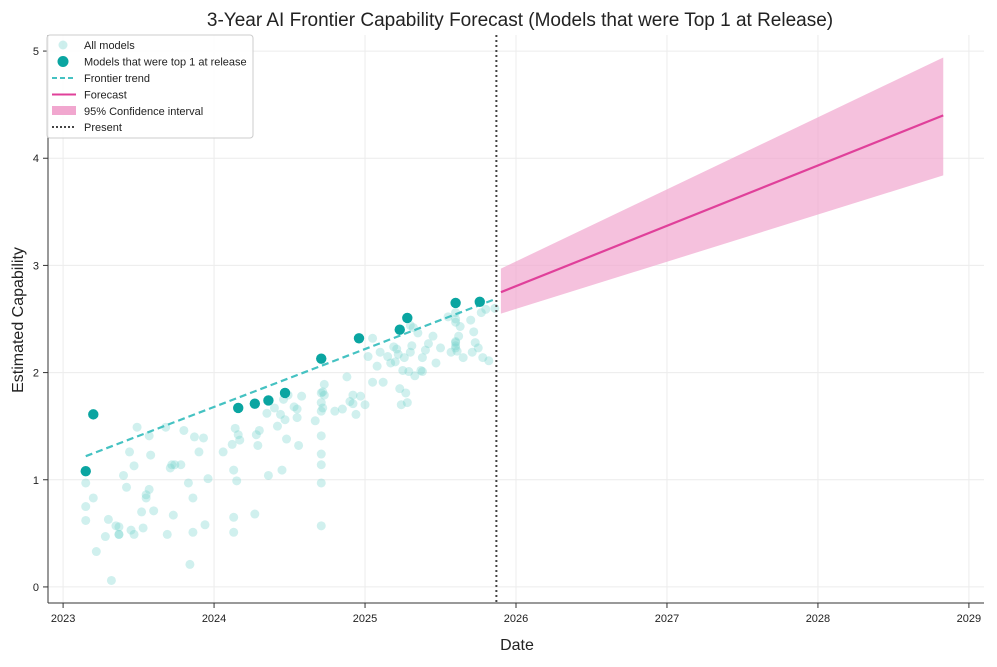  What do you see at coordinates (36, 588) in the screenshot?
I see `y-tick-label: 0` at bounding box center [36, 588].